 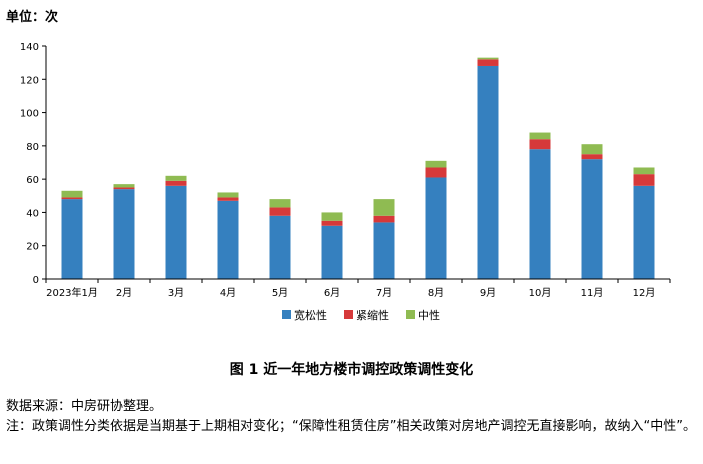 What do you see at coordinates (351, 370) in the screenshot?
I see `figure-title: 图 1 近一年地方楼市调控政策调性变化` at bounding box center [351, 370].